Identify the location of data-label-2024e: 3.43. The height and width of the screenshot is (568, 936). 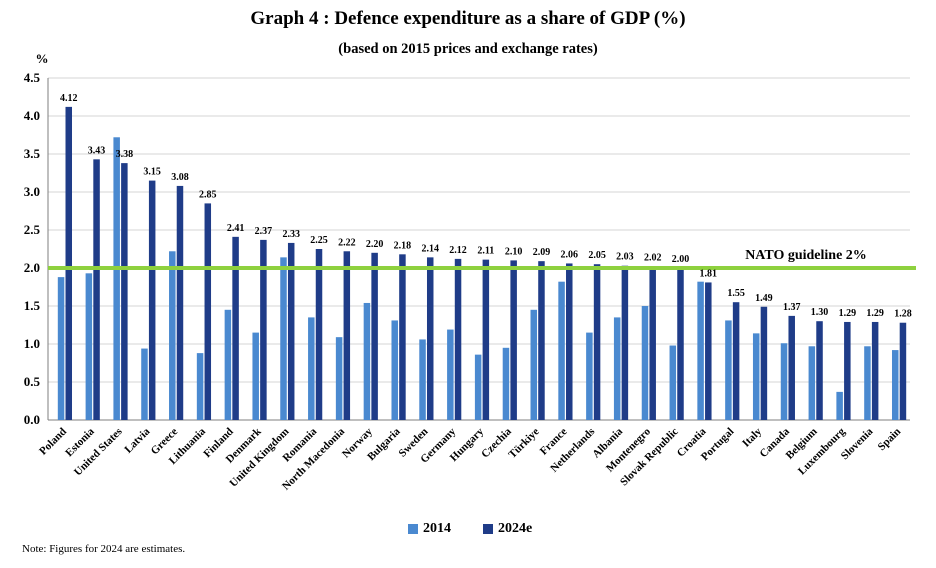
(97, 150).